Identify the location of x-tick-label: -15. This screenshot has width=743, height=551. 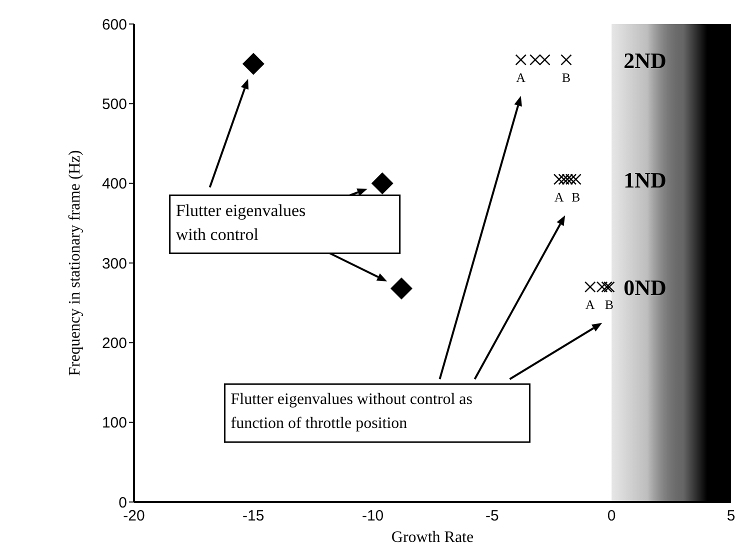
(253, 516).